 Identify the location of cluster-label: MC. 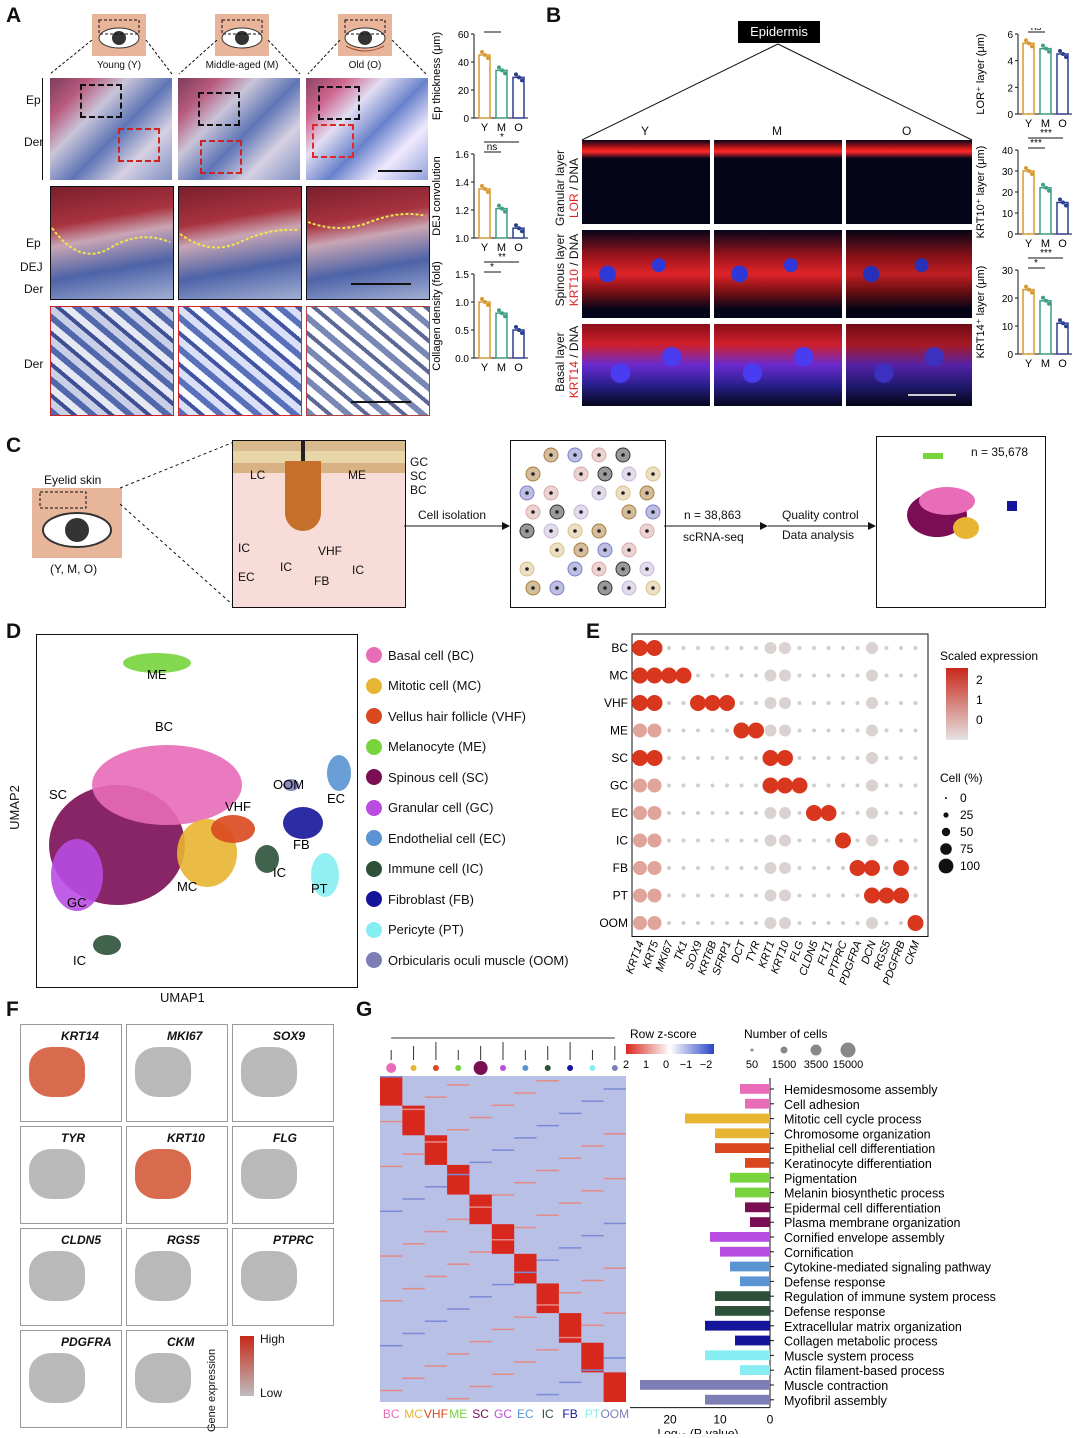
(413, 1414).